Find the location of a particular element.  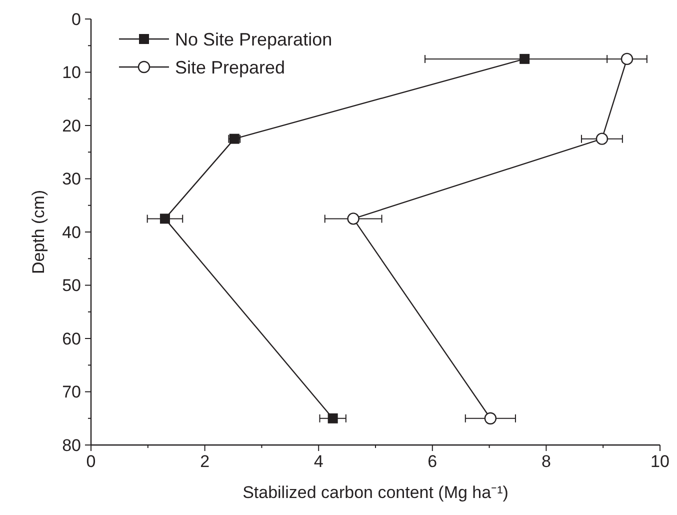

x-tick-label: 10 is located at coordinates (660, 461).